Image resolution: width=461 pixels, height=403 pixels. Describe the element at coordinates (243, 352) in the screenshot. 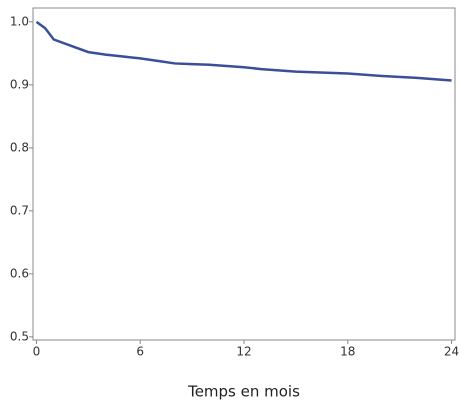

I see `x-tick-label: 12` at that location.